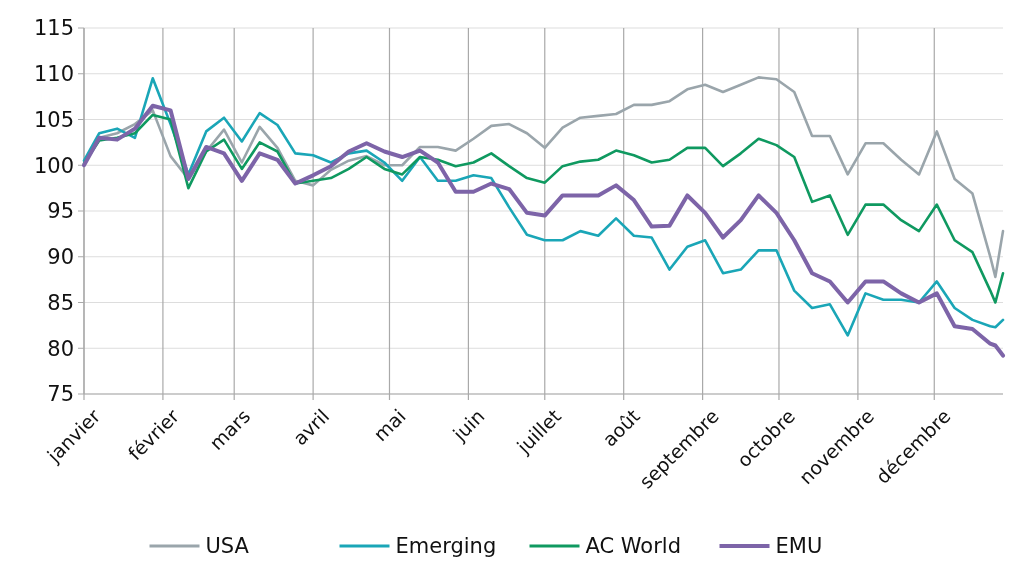 The width and height of the screenshot is (1019, 572). I want to click on legend-label: EMU, so click(799, 546).